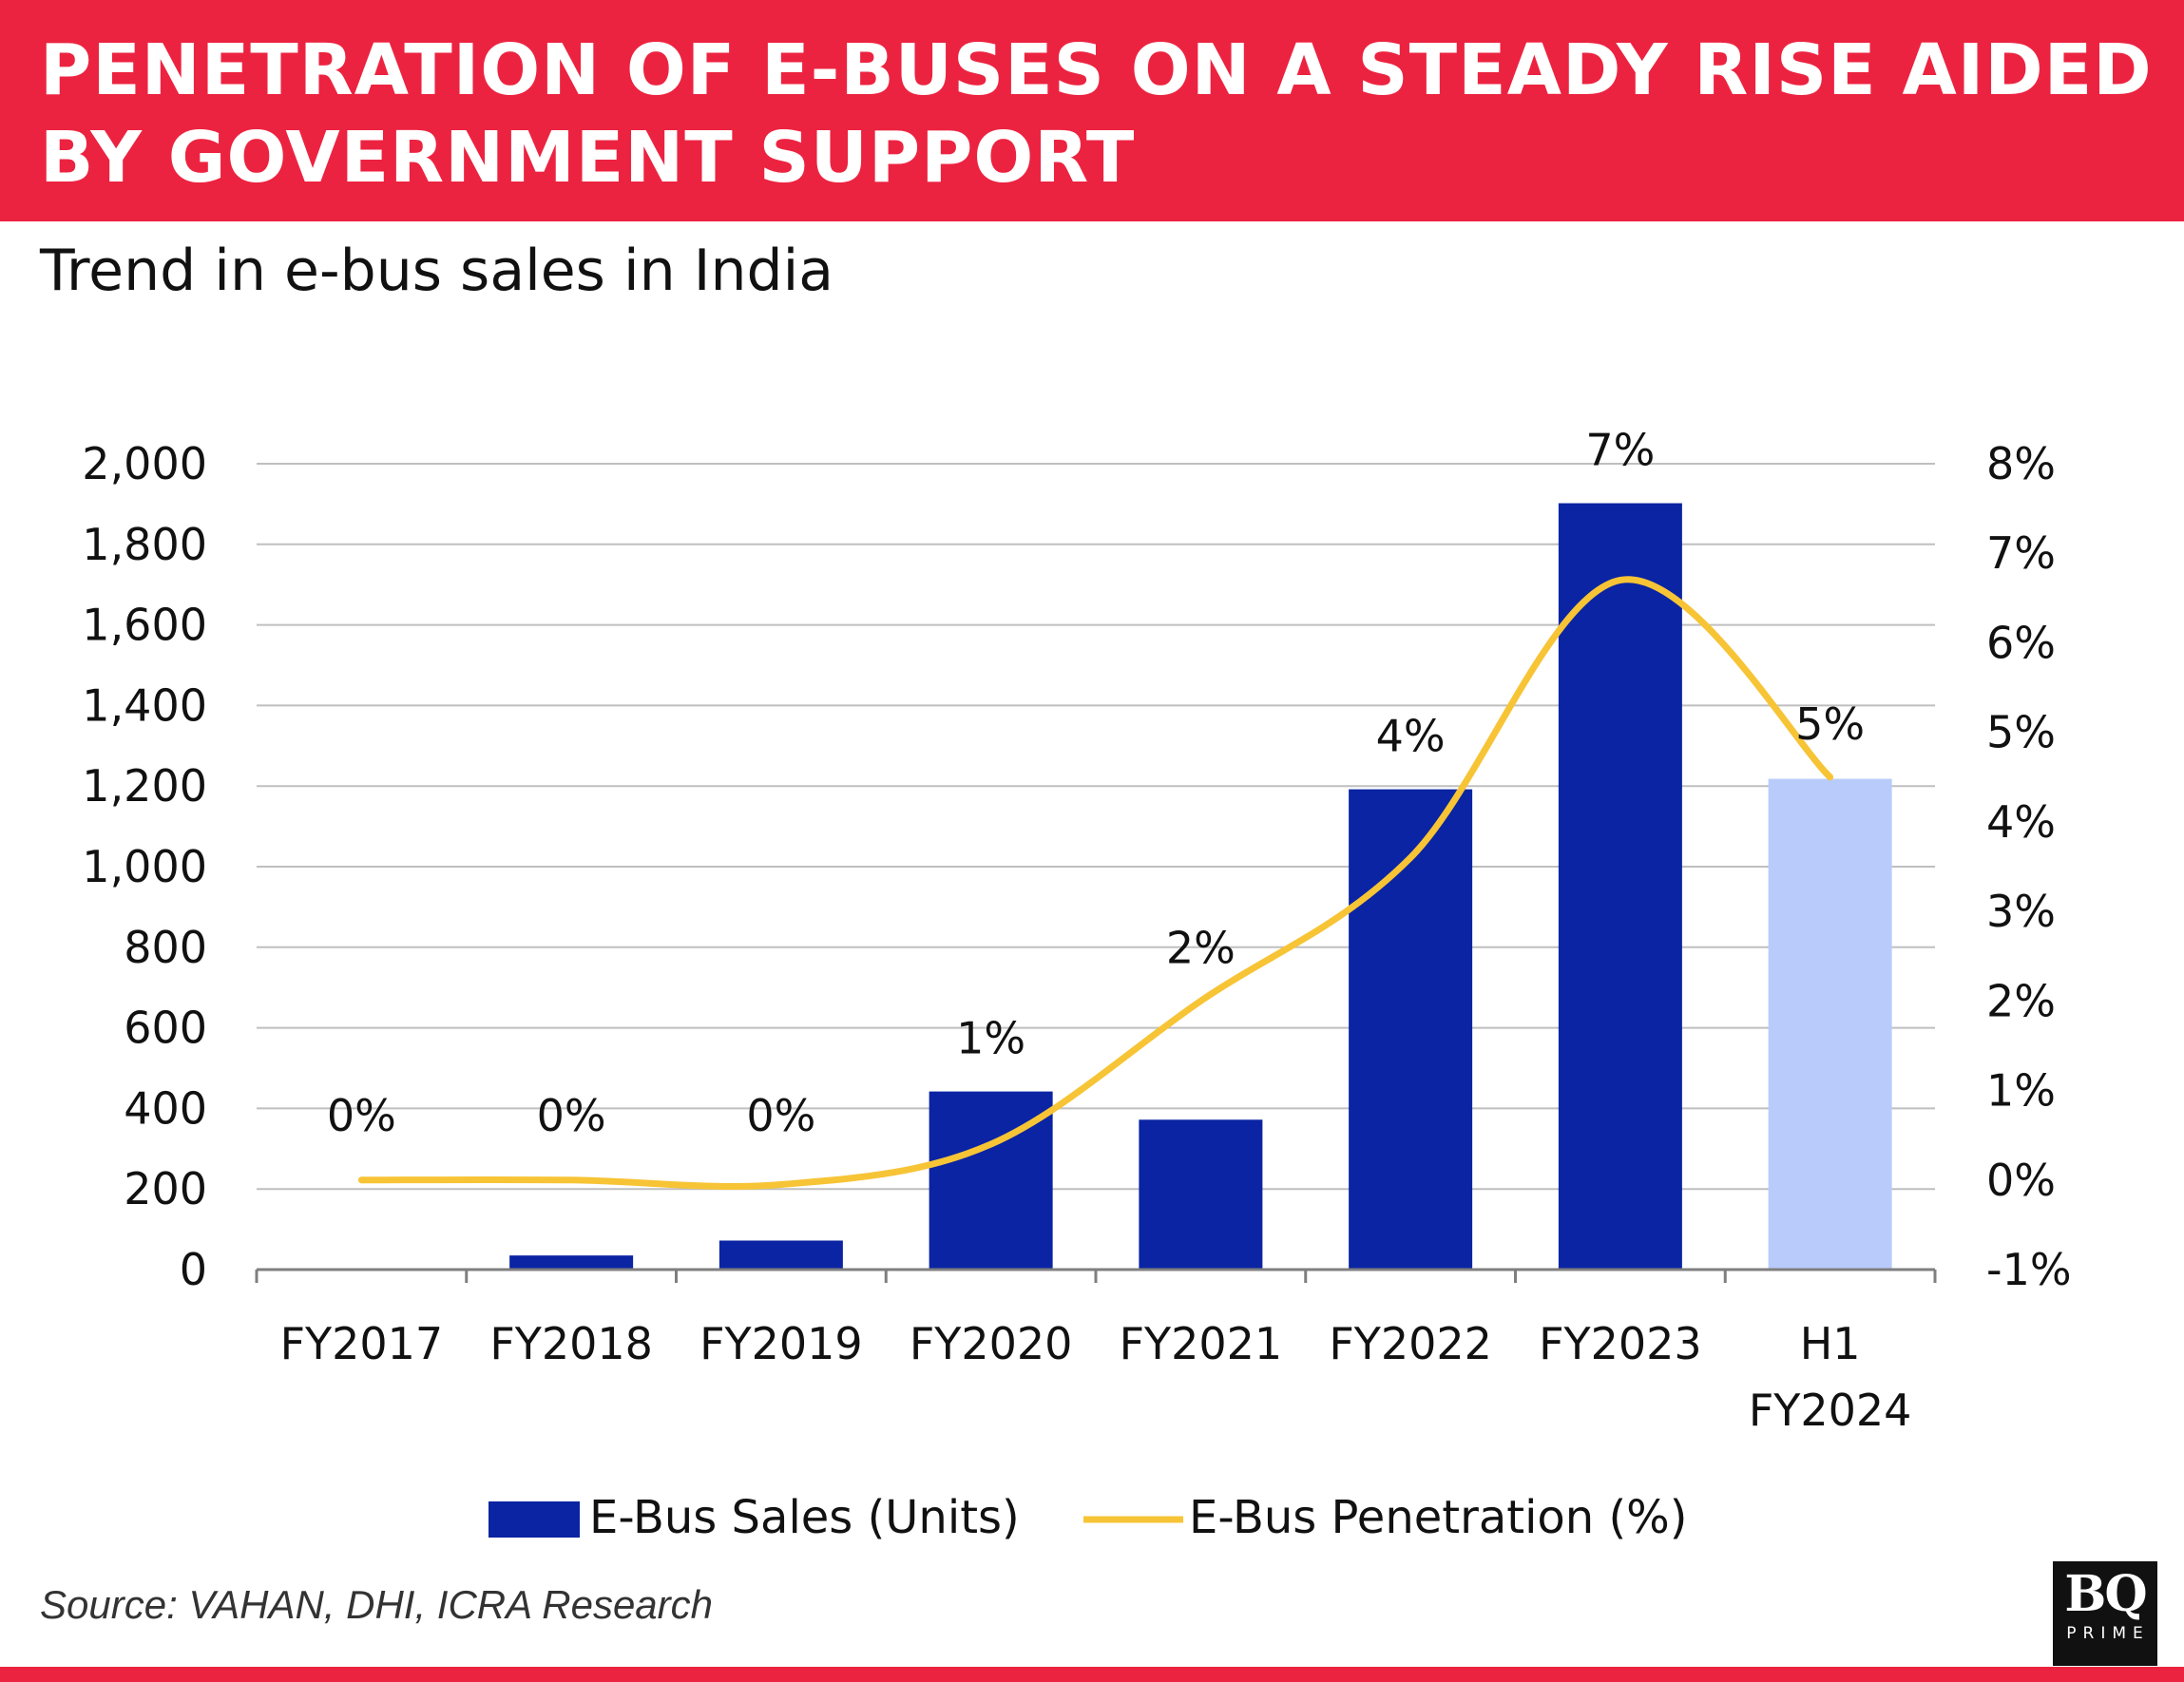 This screenshot has height=1682, width=2184. Describe the element at coordinates (1438, 1517) in the screenshot. I see `legend-line-label: E-Bus Penetration (%)` at that location.